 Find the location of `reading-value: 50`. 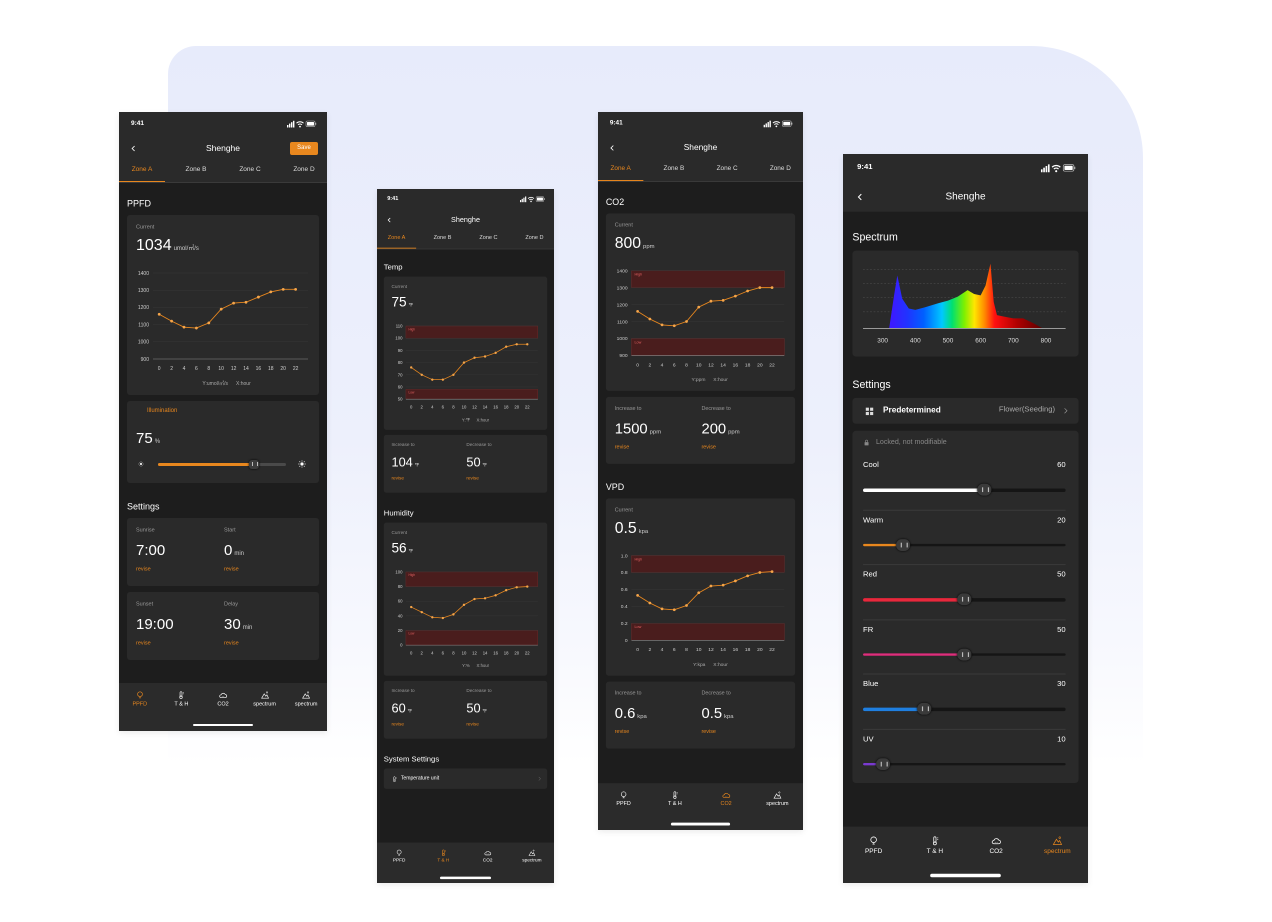

reading-value: 50 is located at coordinates (473, 708).